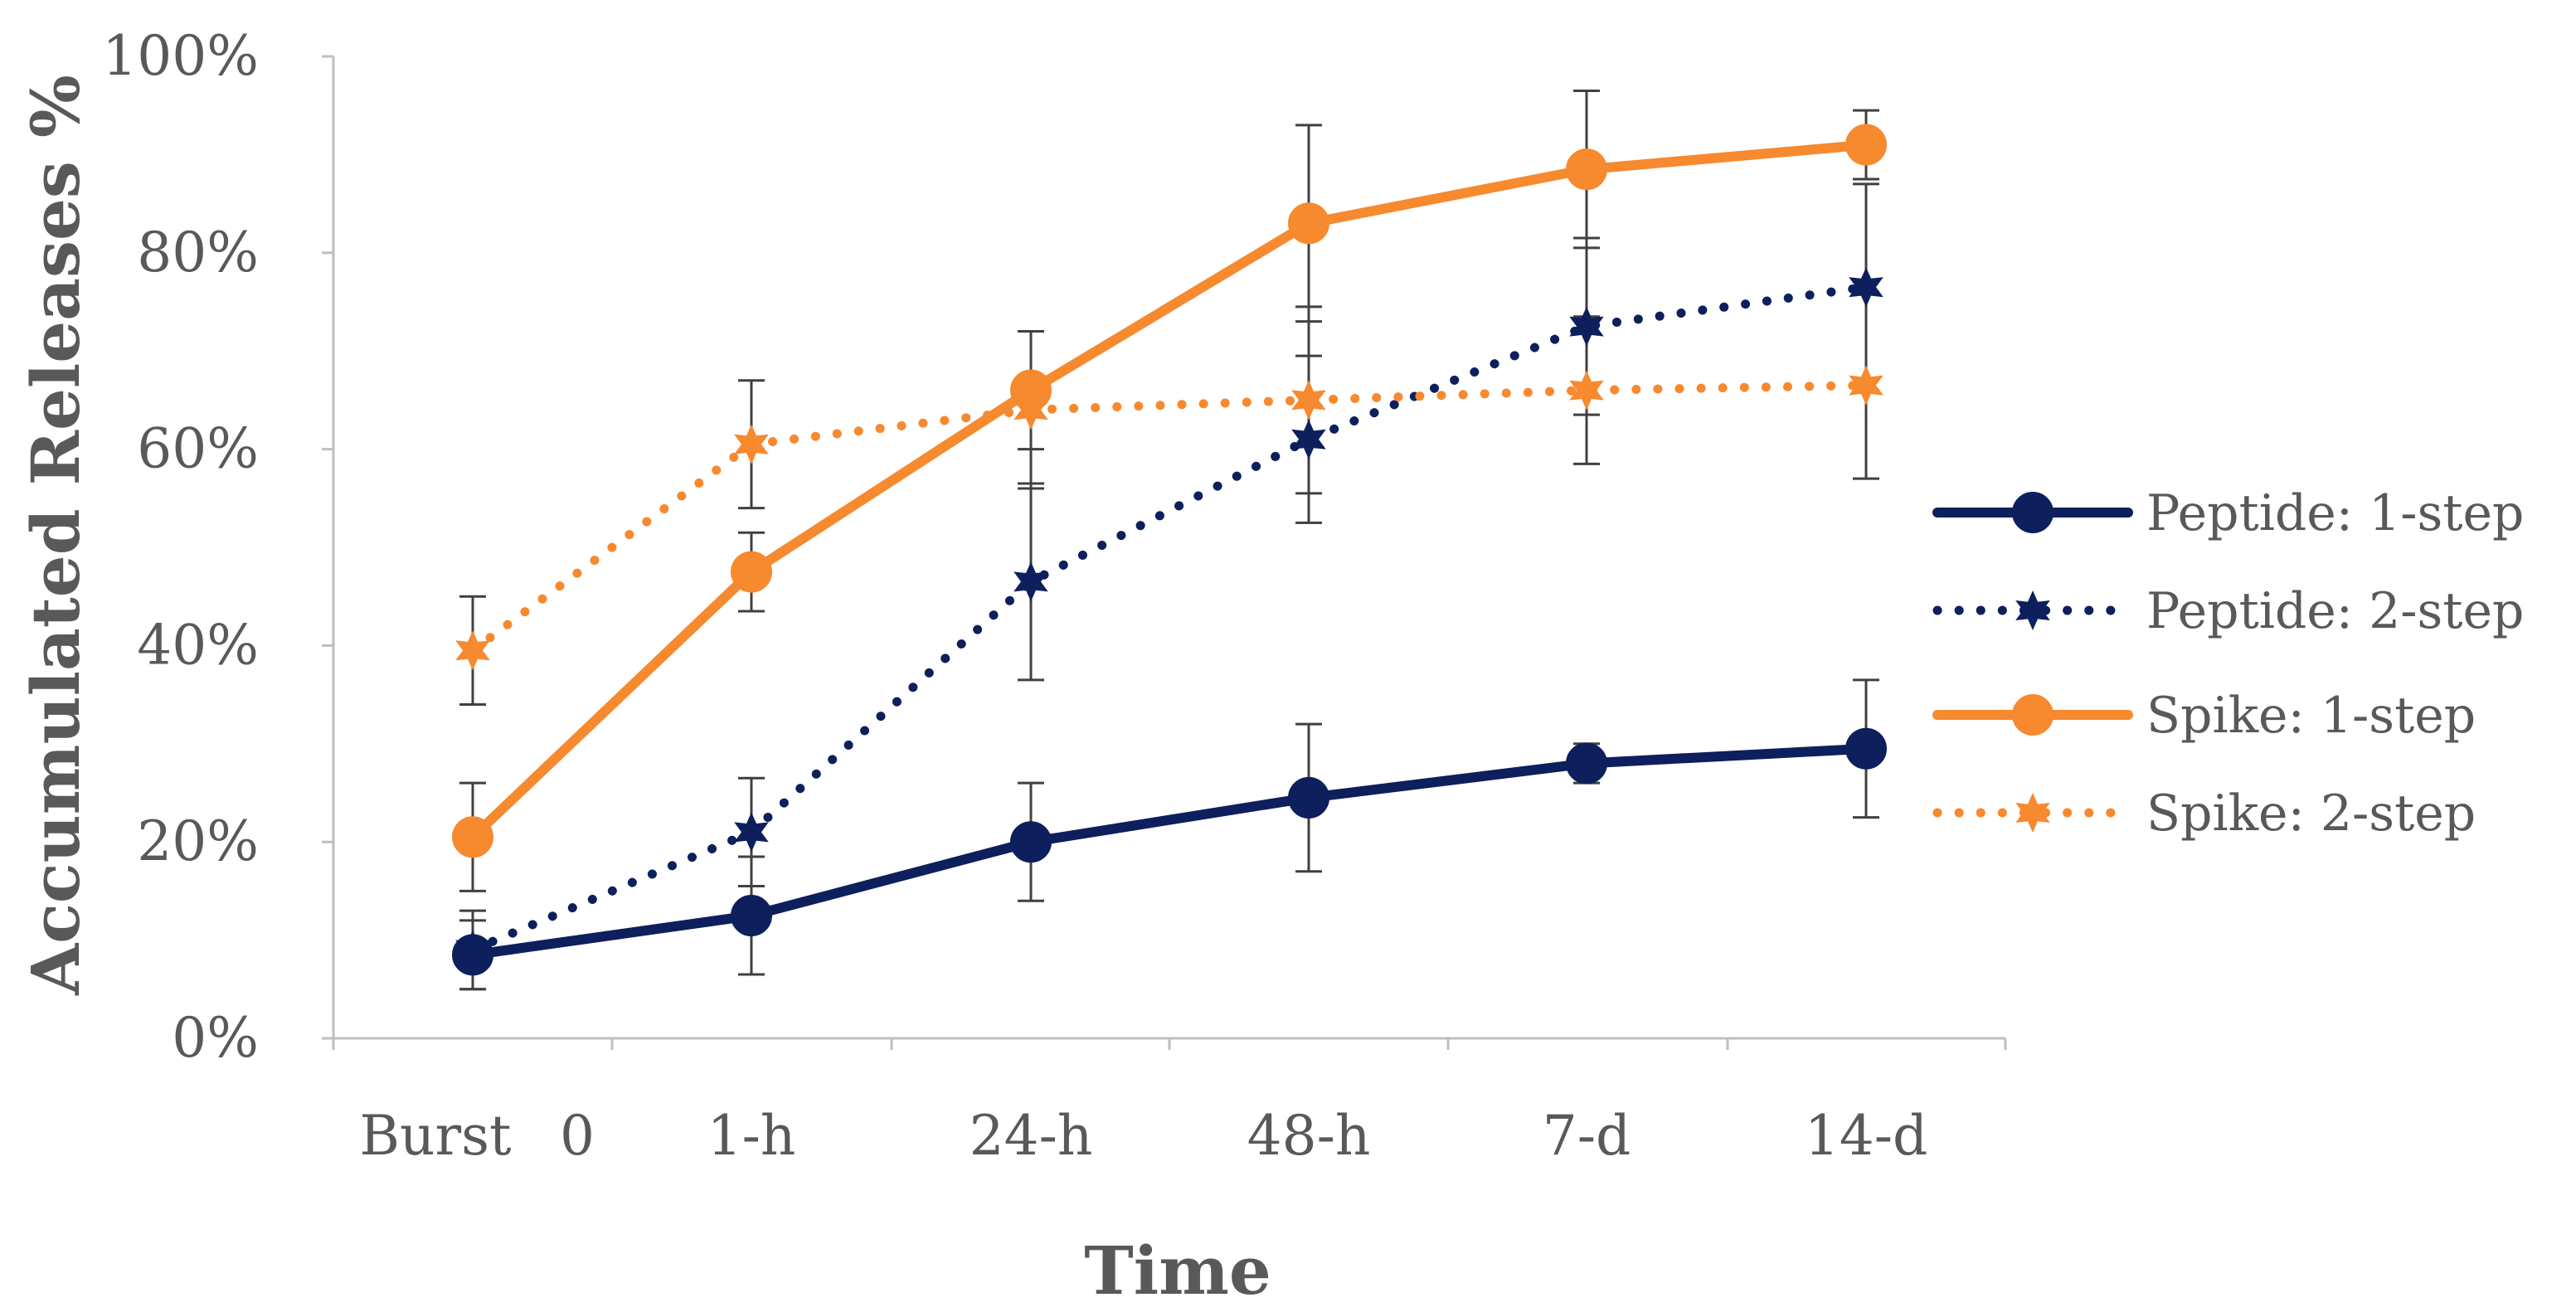  What do you see at coordinates (1144, 1136) in the screenshot?
I see `x-tick-labels: 0 Burst 1-h 24-h 48-h 7-d 14-d` at bounding box center [1144, 1136].